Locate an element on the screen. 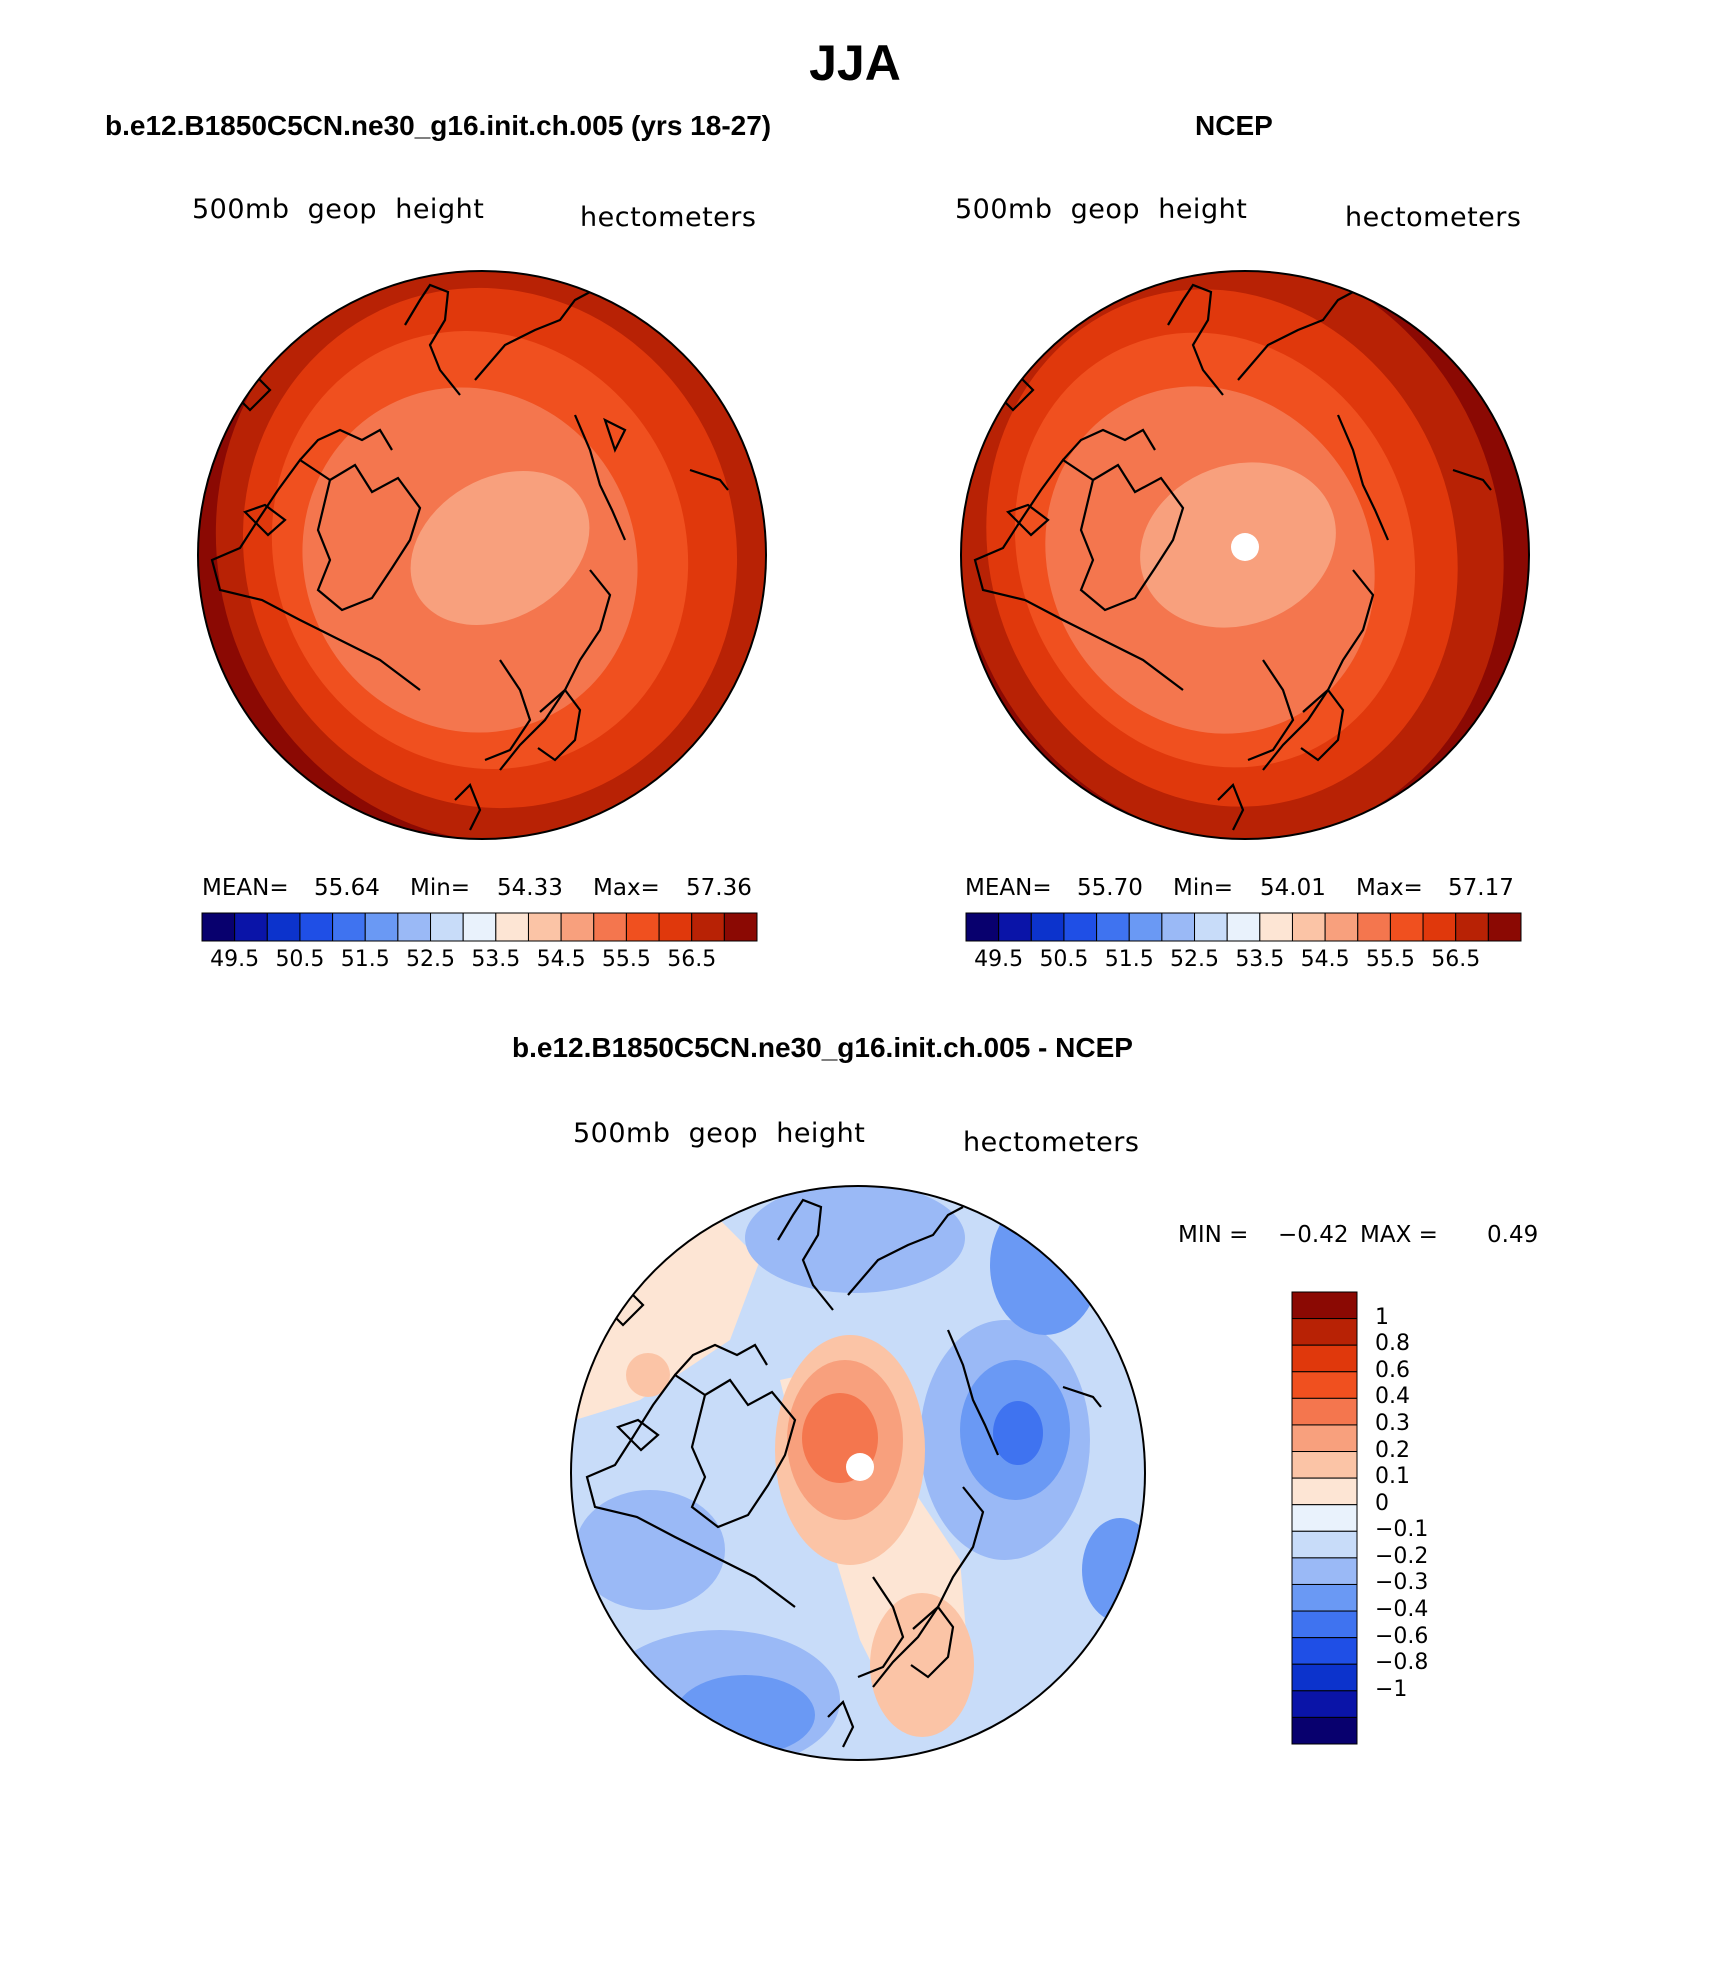 The width and height of the screenshot is (1710, 1963). stat-max-model: 57.36 is located at coordinates (719, 888).